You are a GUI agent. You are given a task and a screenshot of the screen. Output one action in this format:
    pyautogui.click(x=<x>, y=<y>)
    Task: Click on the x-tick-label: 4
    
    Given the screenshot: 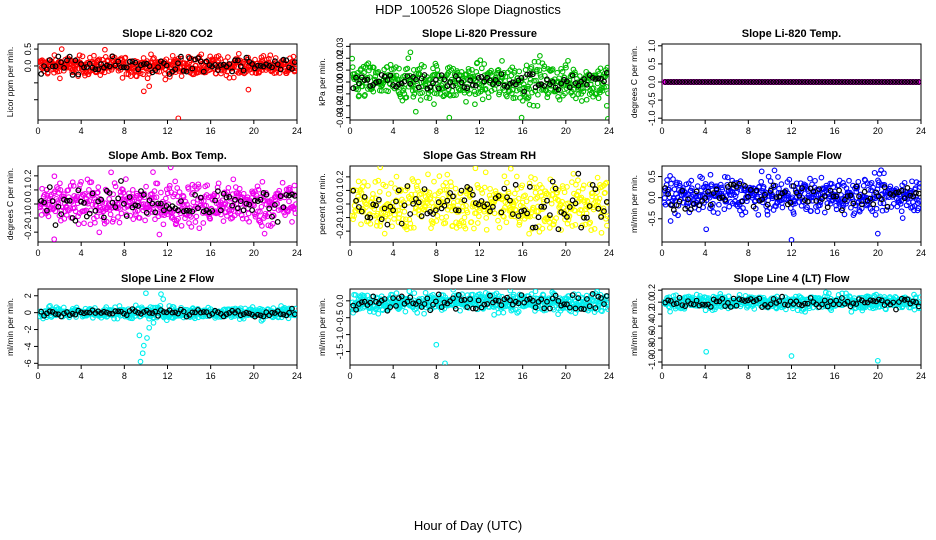 What is the action you would take?
    pyautogui.click(x=705, y=253)
    